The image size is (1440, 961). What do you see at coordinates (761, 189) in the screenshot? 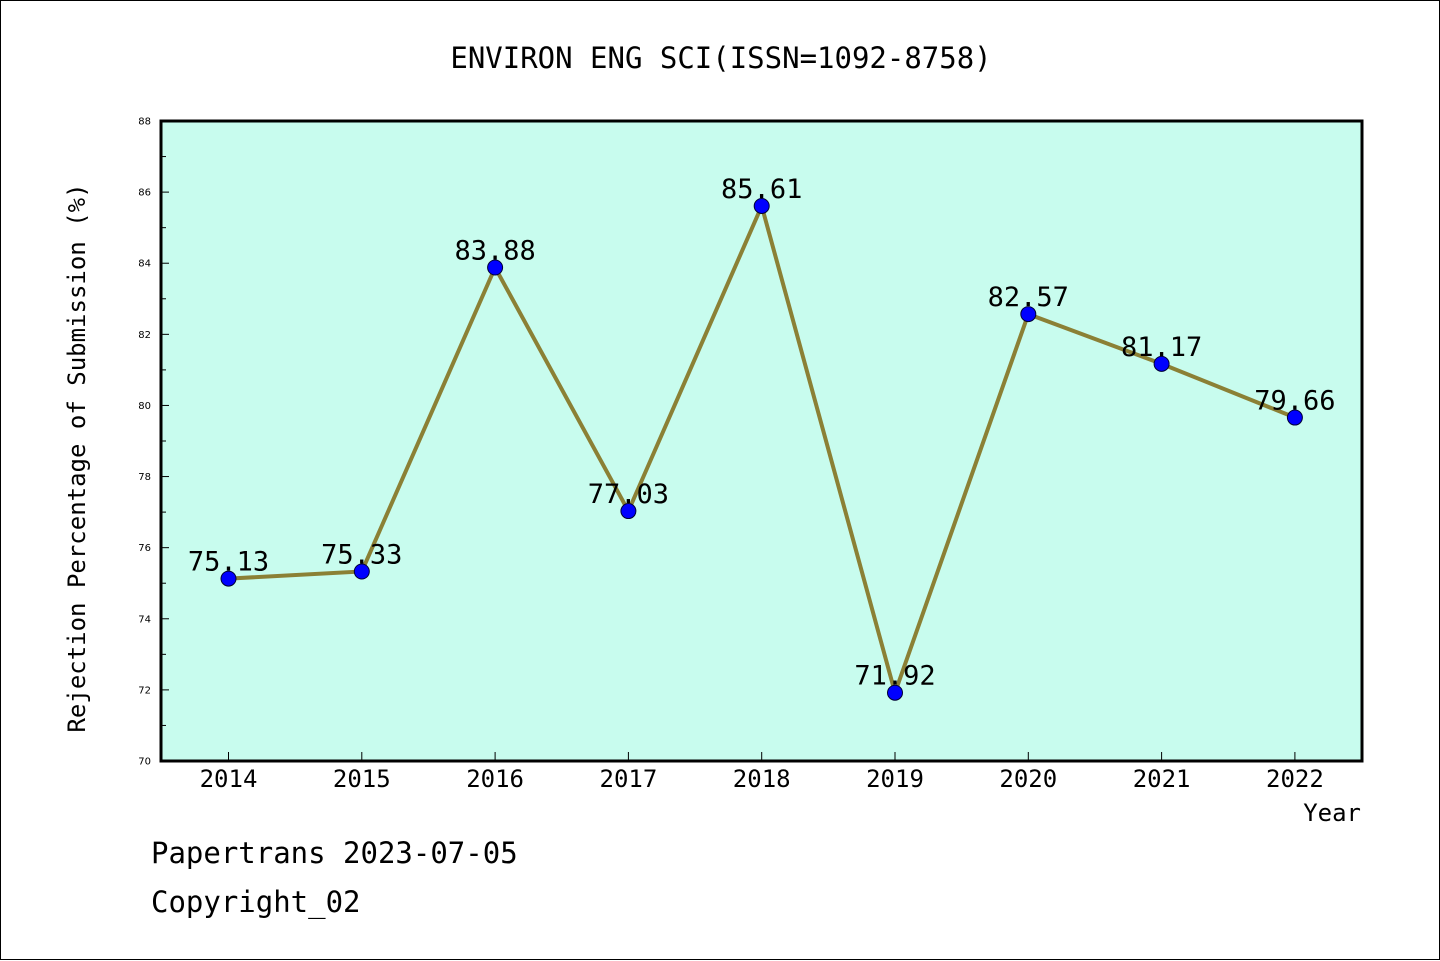
I see `data-label: 85.61` at bounding box center [761, 189].